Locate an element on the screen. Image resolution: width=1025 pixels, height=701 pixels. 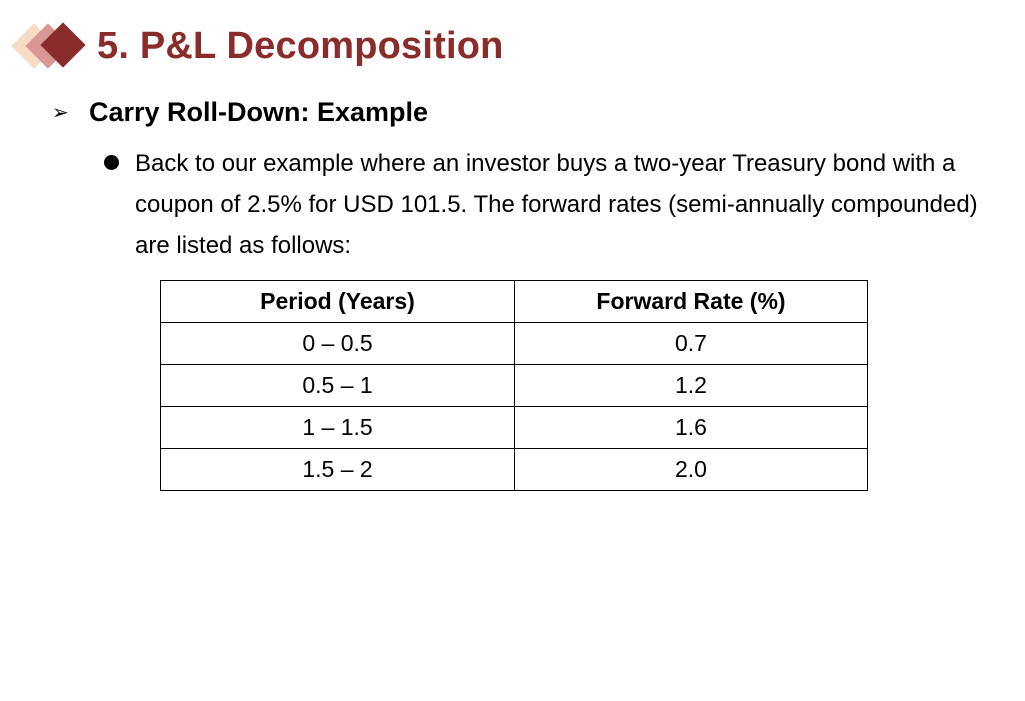
header-forward-rate: Forward Rate (%) is located at coordinates (691, 301).